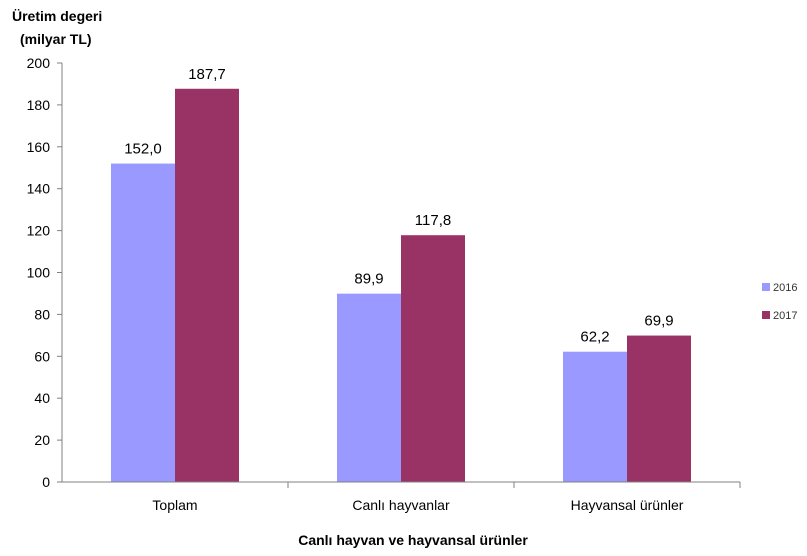 This screenshot has height=556, width=807. What do you see at coordinates (368, 279) in the screenshot?
I see `data-label-2016-2: 89,9` at bounding box center [368, 279].